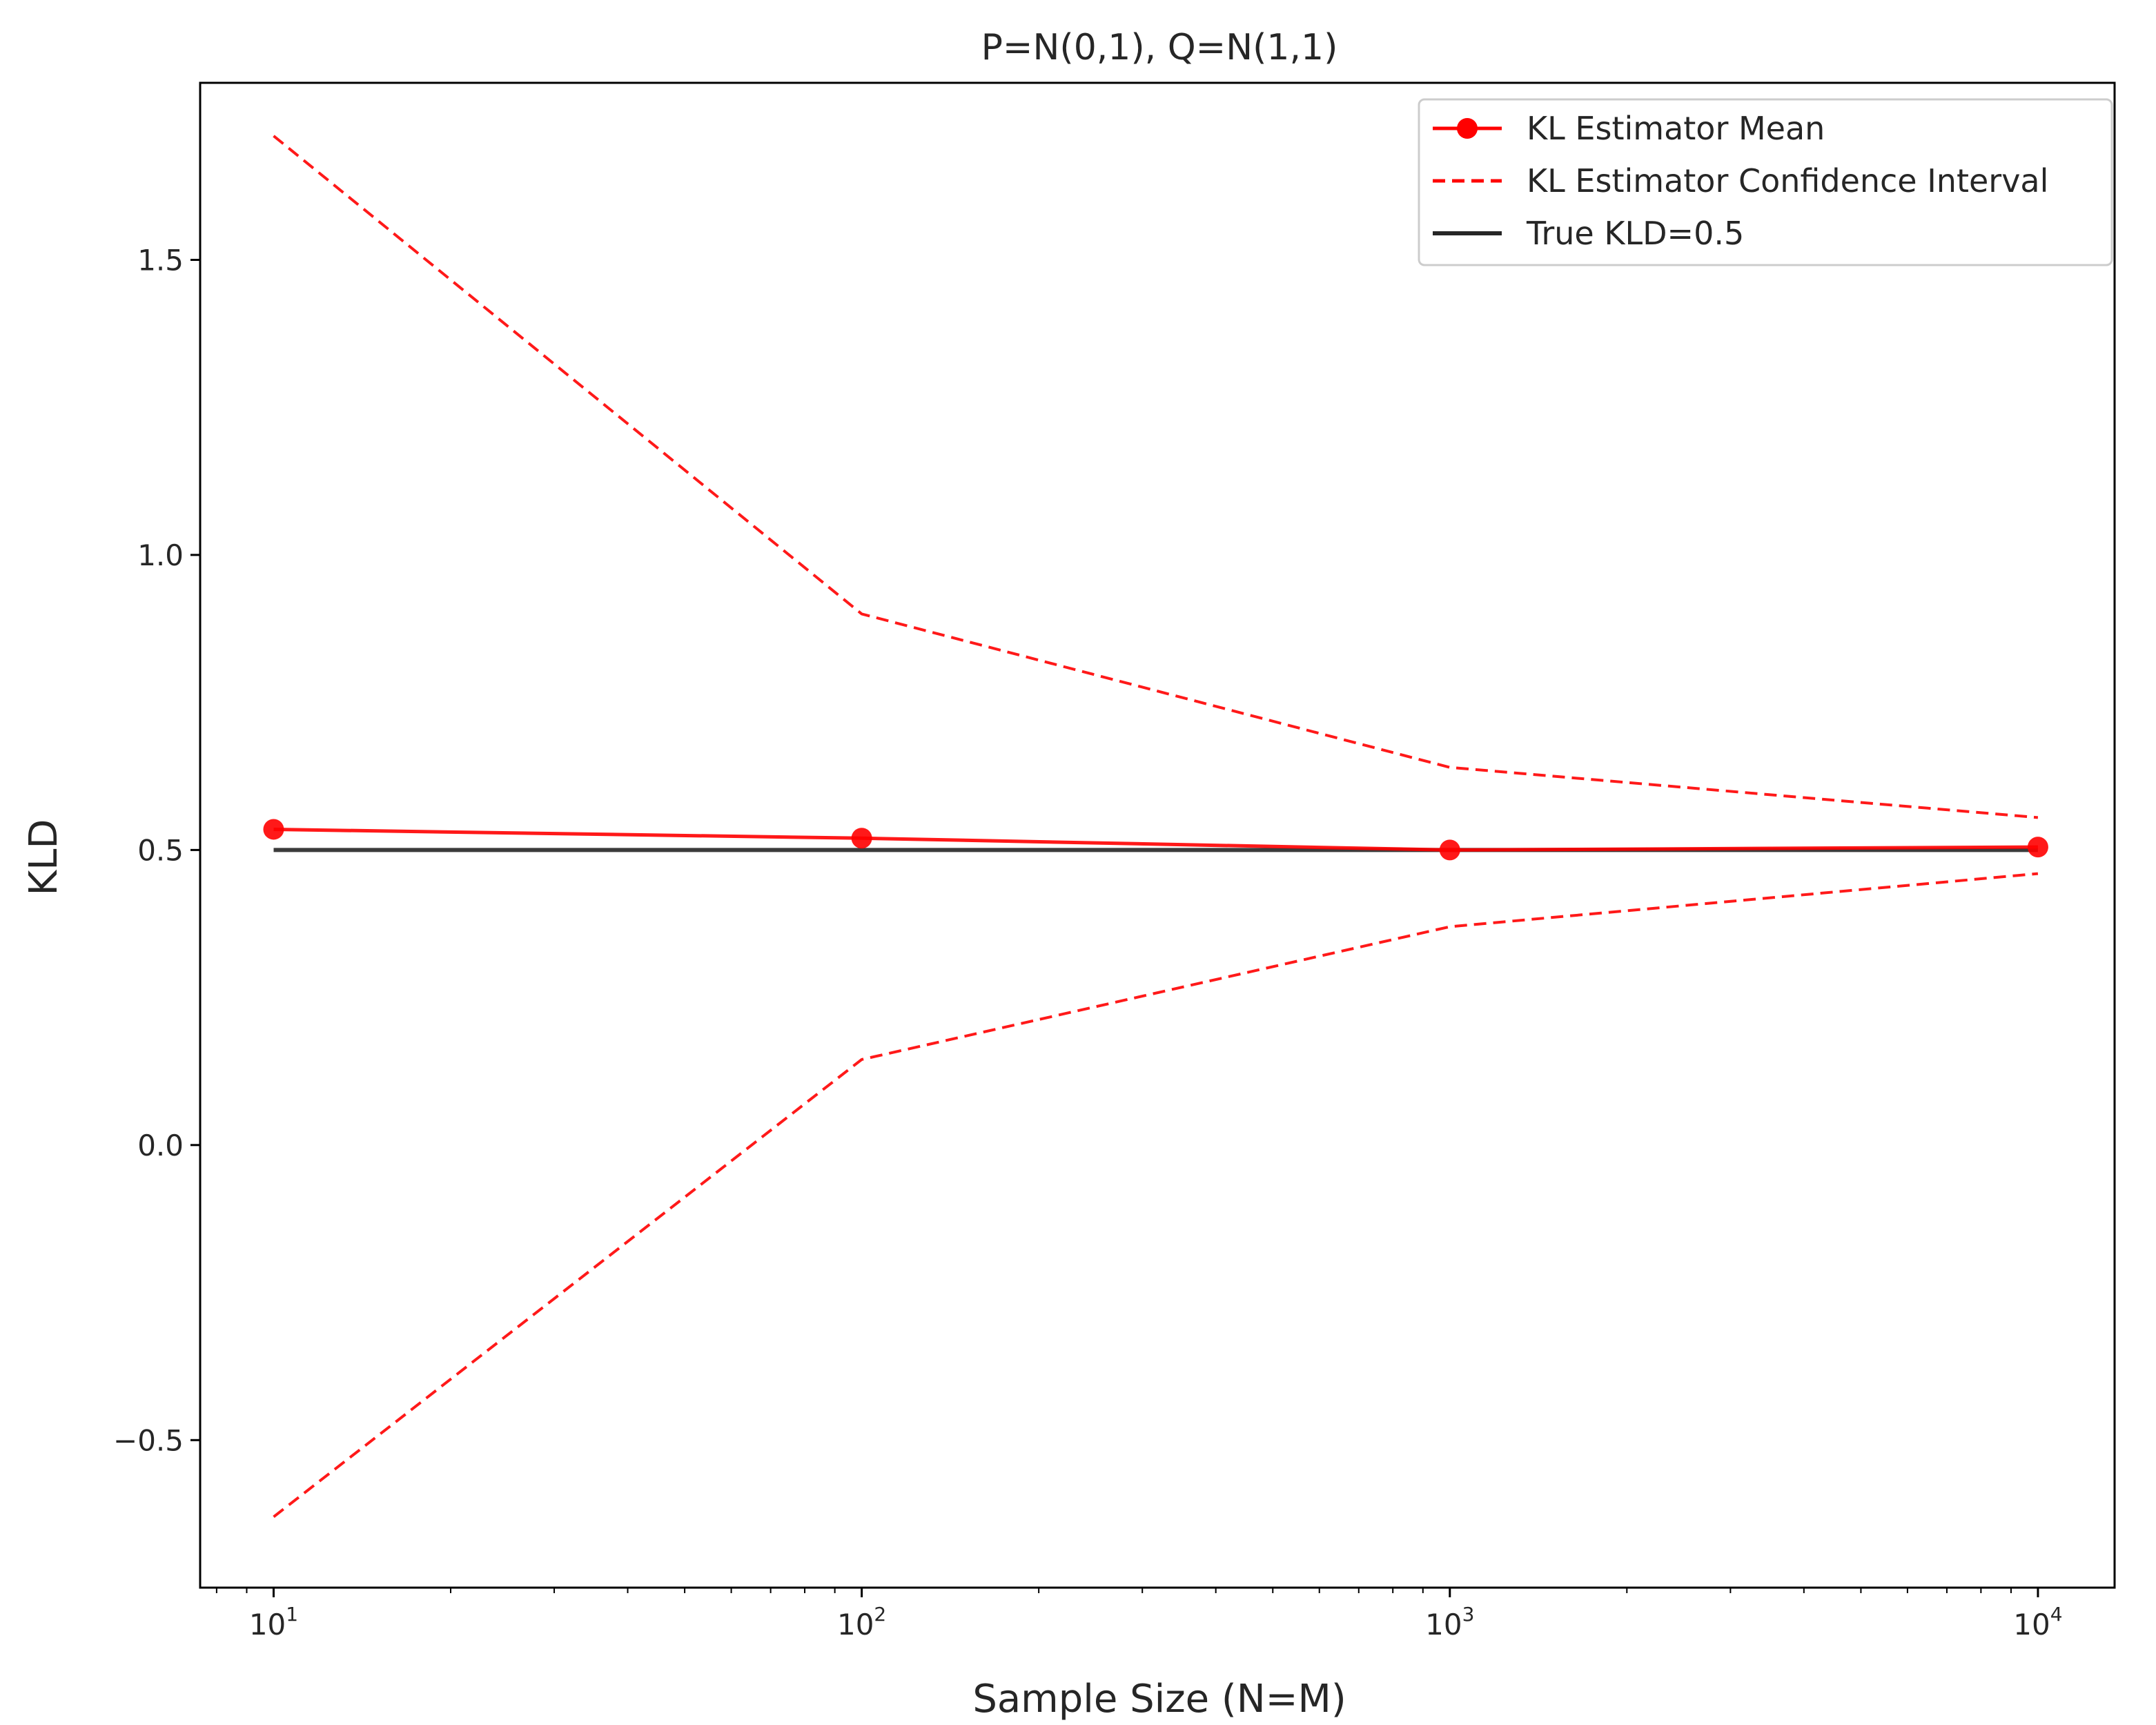 The height and width of the screenshot is (1725, 2156). I want to click on y-tick-label: 0.5, so click(160, 850).